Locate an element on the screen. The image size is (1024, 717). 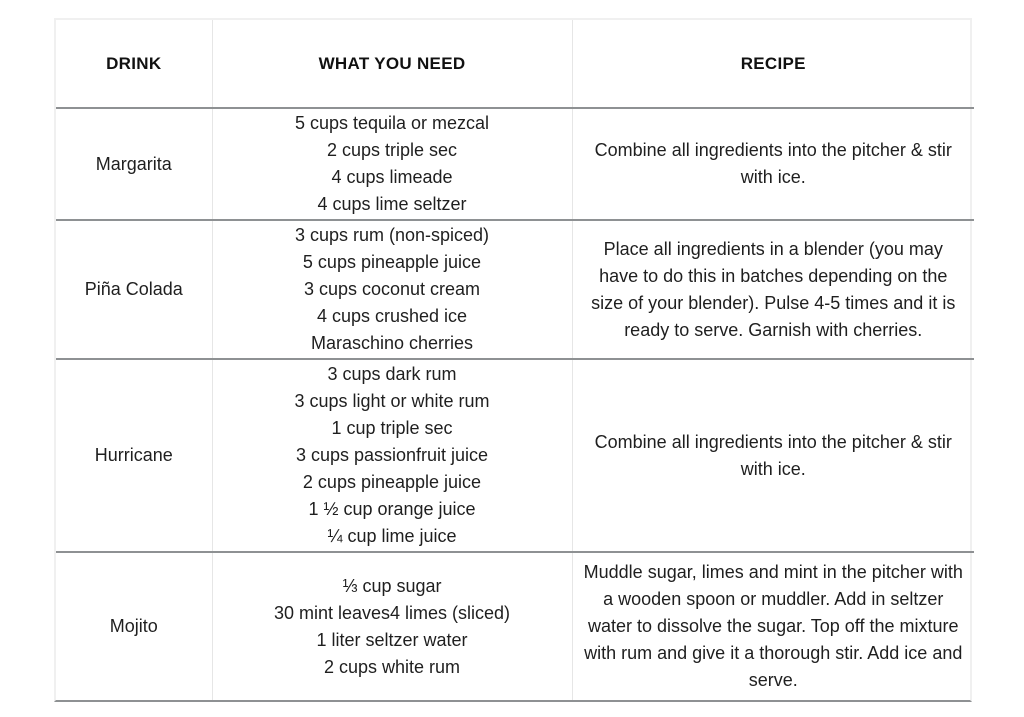
ingredient-line: 1 liter seltzer water is located at coordinates (392, 639).